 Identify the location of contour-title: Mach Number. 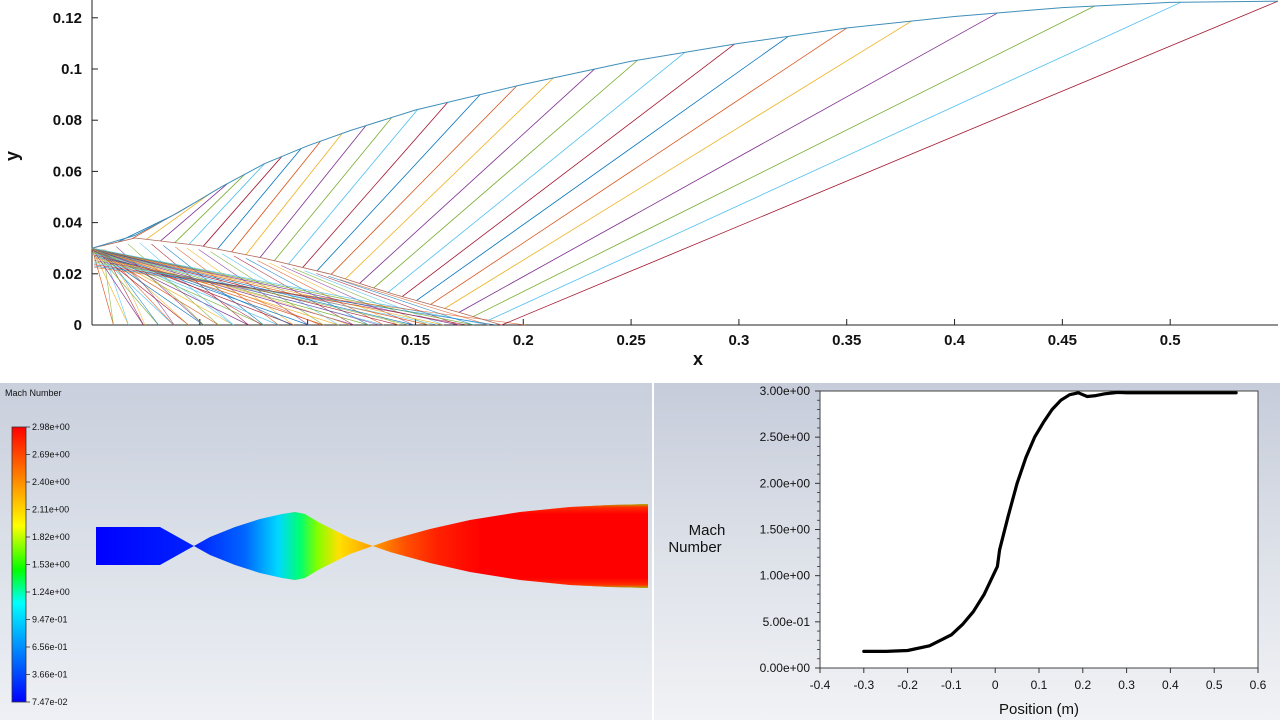
(33, 393).